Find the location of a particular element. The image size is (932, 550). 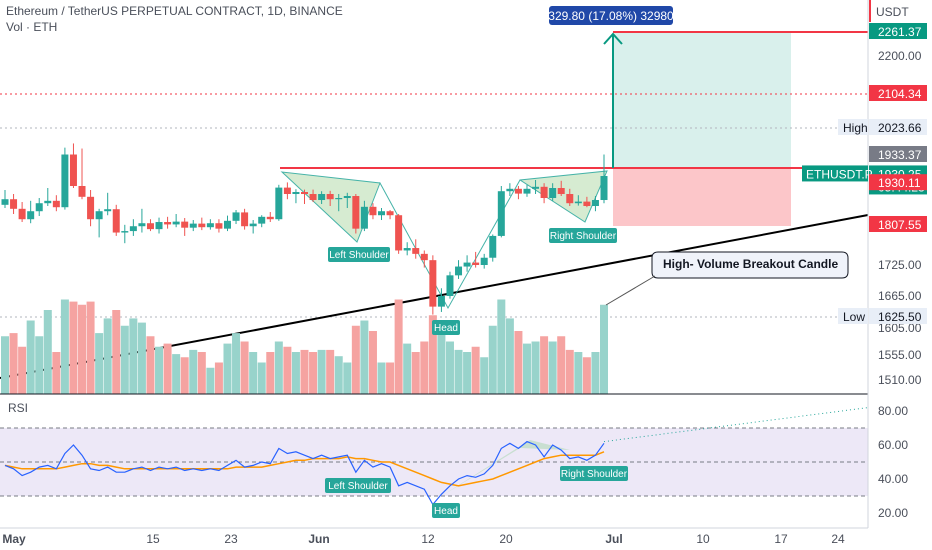

time-tick: 24 is located at coordinates (838, 539).